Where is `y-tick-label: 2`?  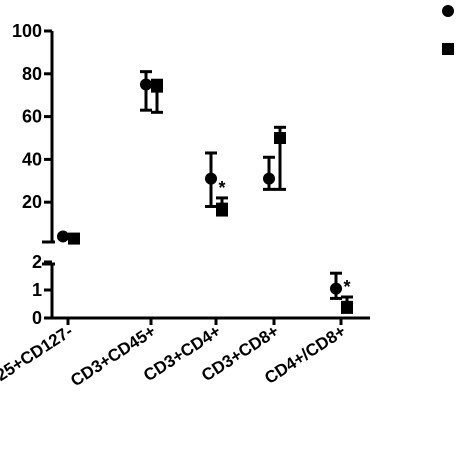 y-tick-label: 2 is located at coordinates (37, 262).